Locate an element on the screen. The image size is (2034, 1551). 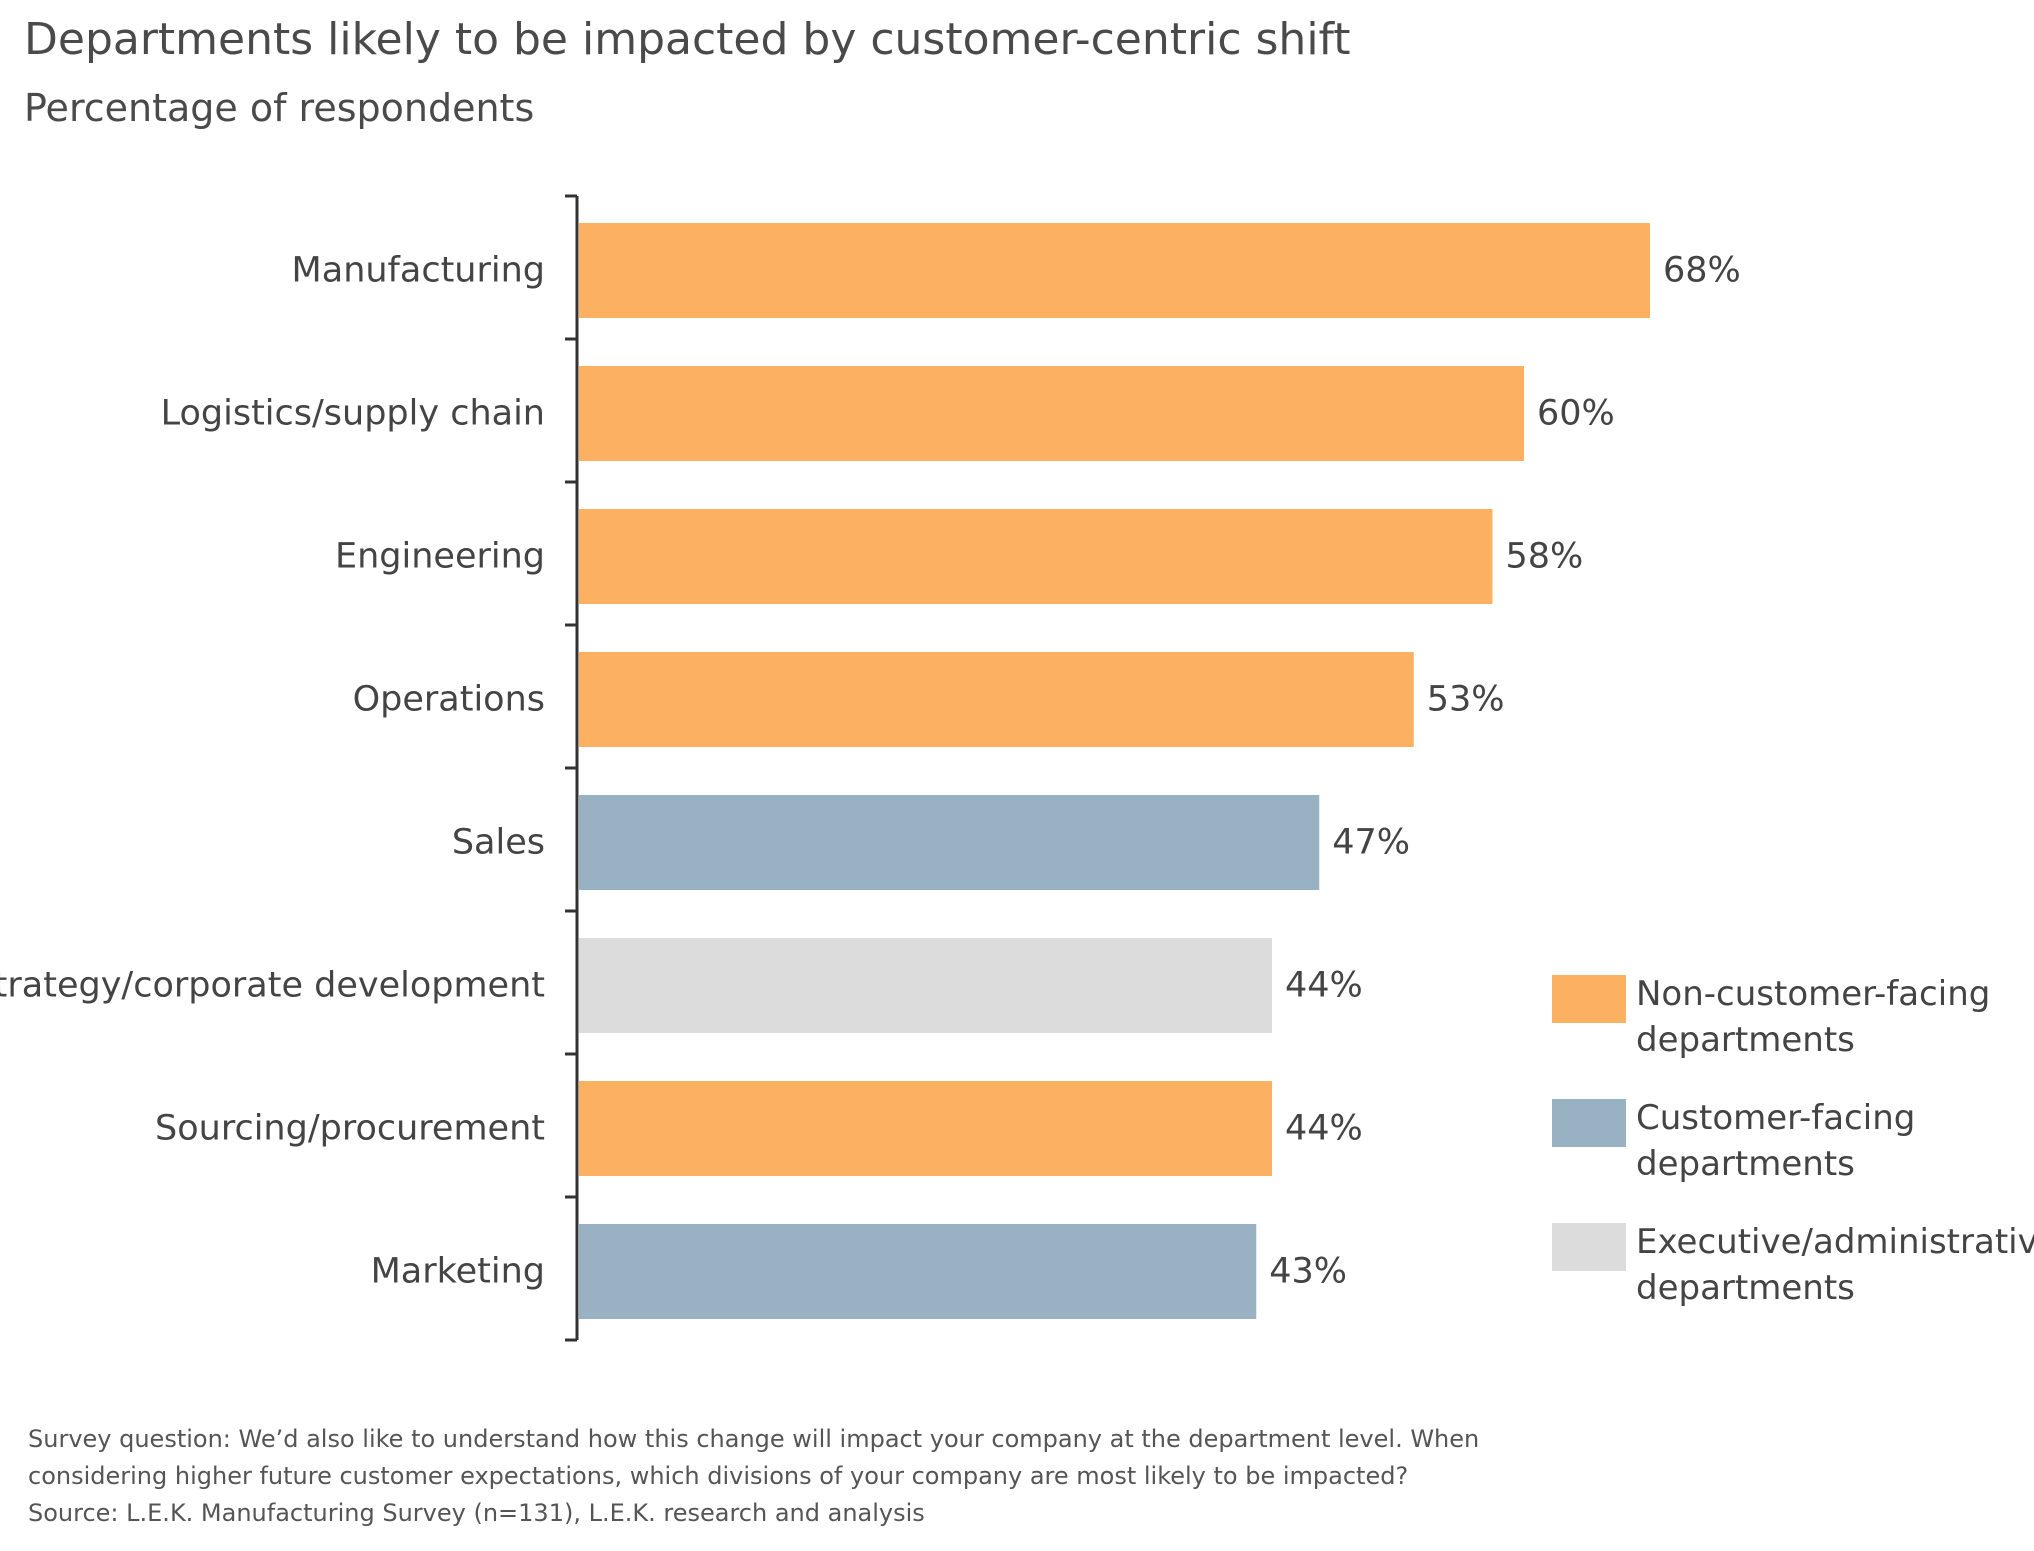
chart-subtitle: Percentage of respondents is located at coordinates (279, 108).